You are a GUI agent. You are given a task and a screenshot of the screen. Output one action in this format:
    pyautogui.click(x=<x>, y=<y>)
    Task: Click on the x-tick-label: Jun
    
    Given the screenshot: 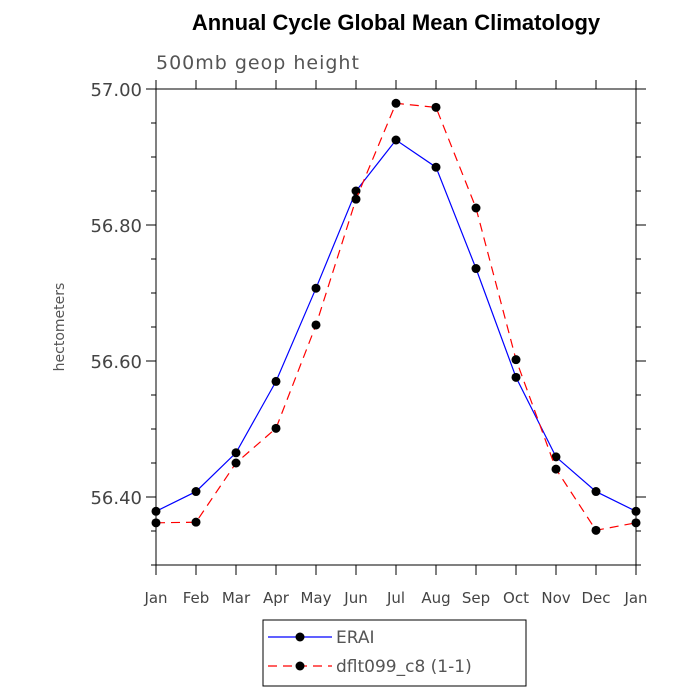 What is the action you would take?
    pyautogui.click(x=355, y=598)
    